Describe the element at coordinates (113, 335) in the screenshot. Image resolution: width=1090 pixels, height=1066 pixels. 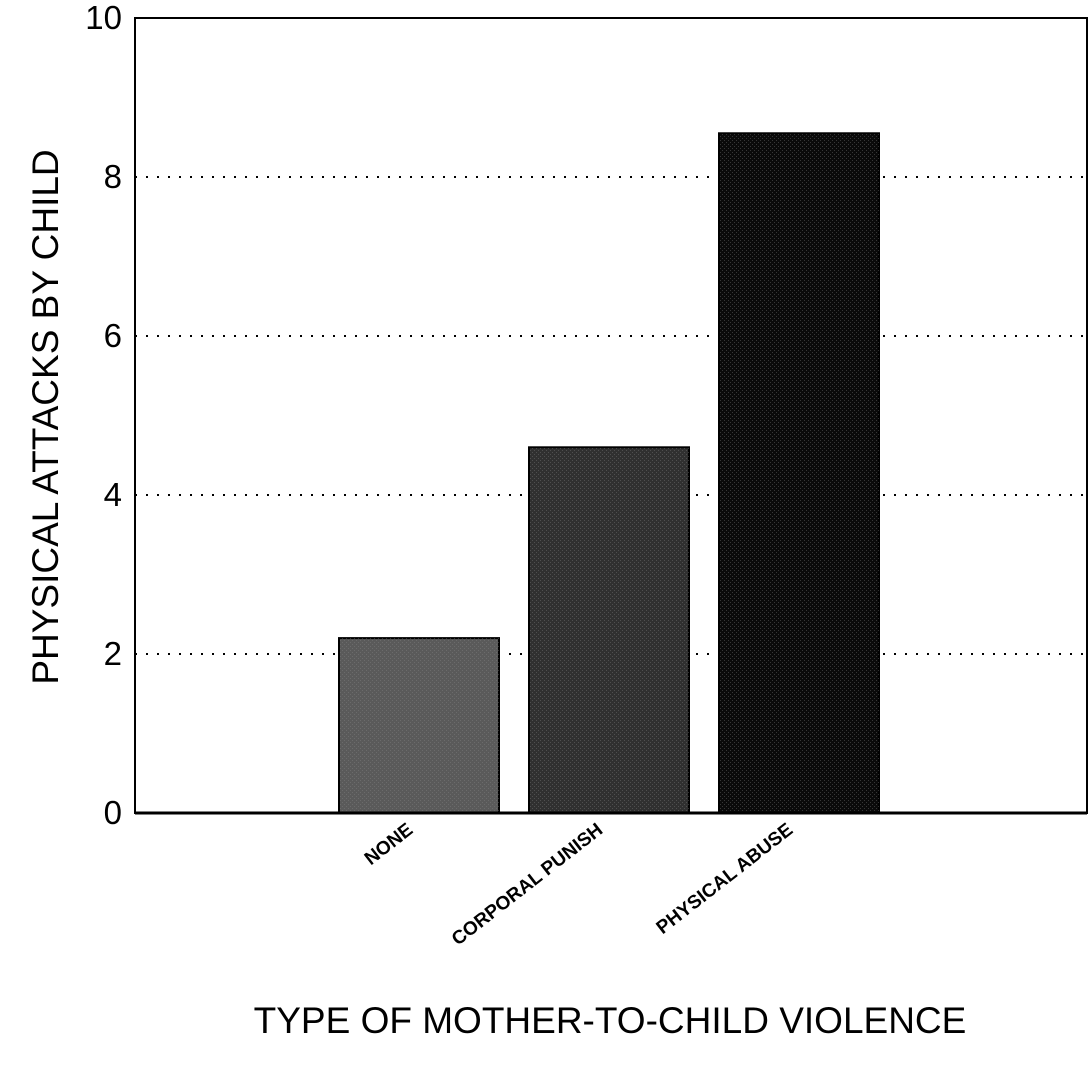
I see `y-tick-label: 6` at that location.